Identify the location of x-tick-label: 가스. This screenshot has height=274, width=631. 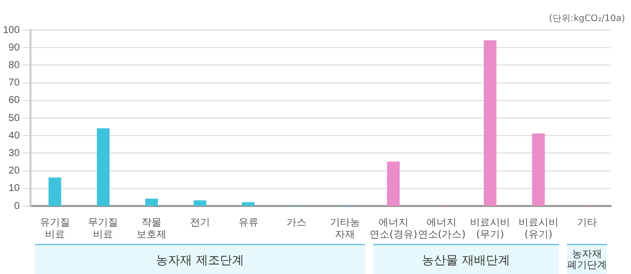
(296, 223).